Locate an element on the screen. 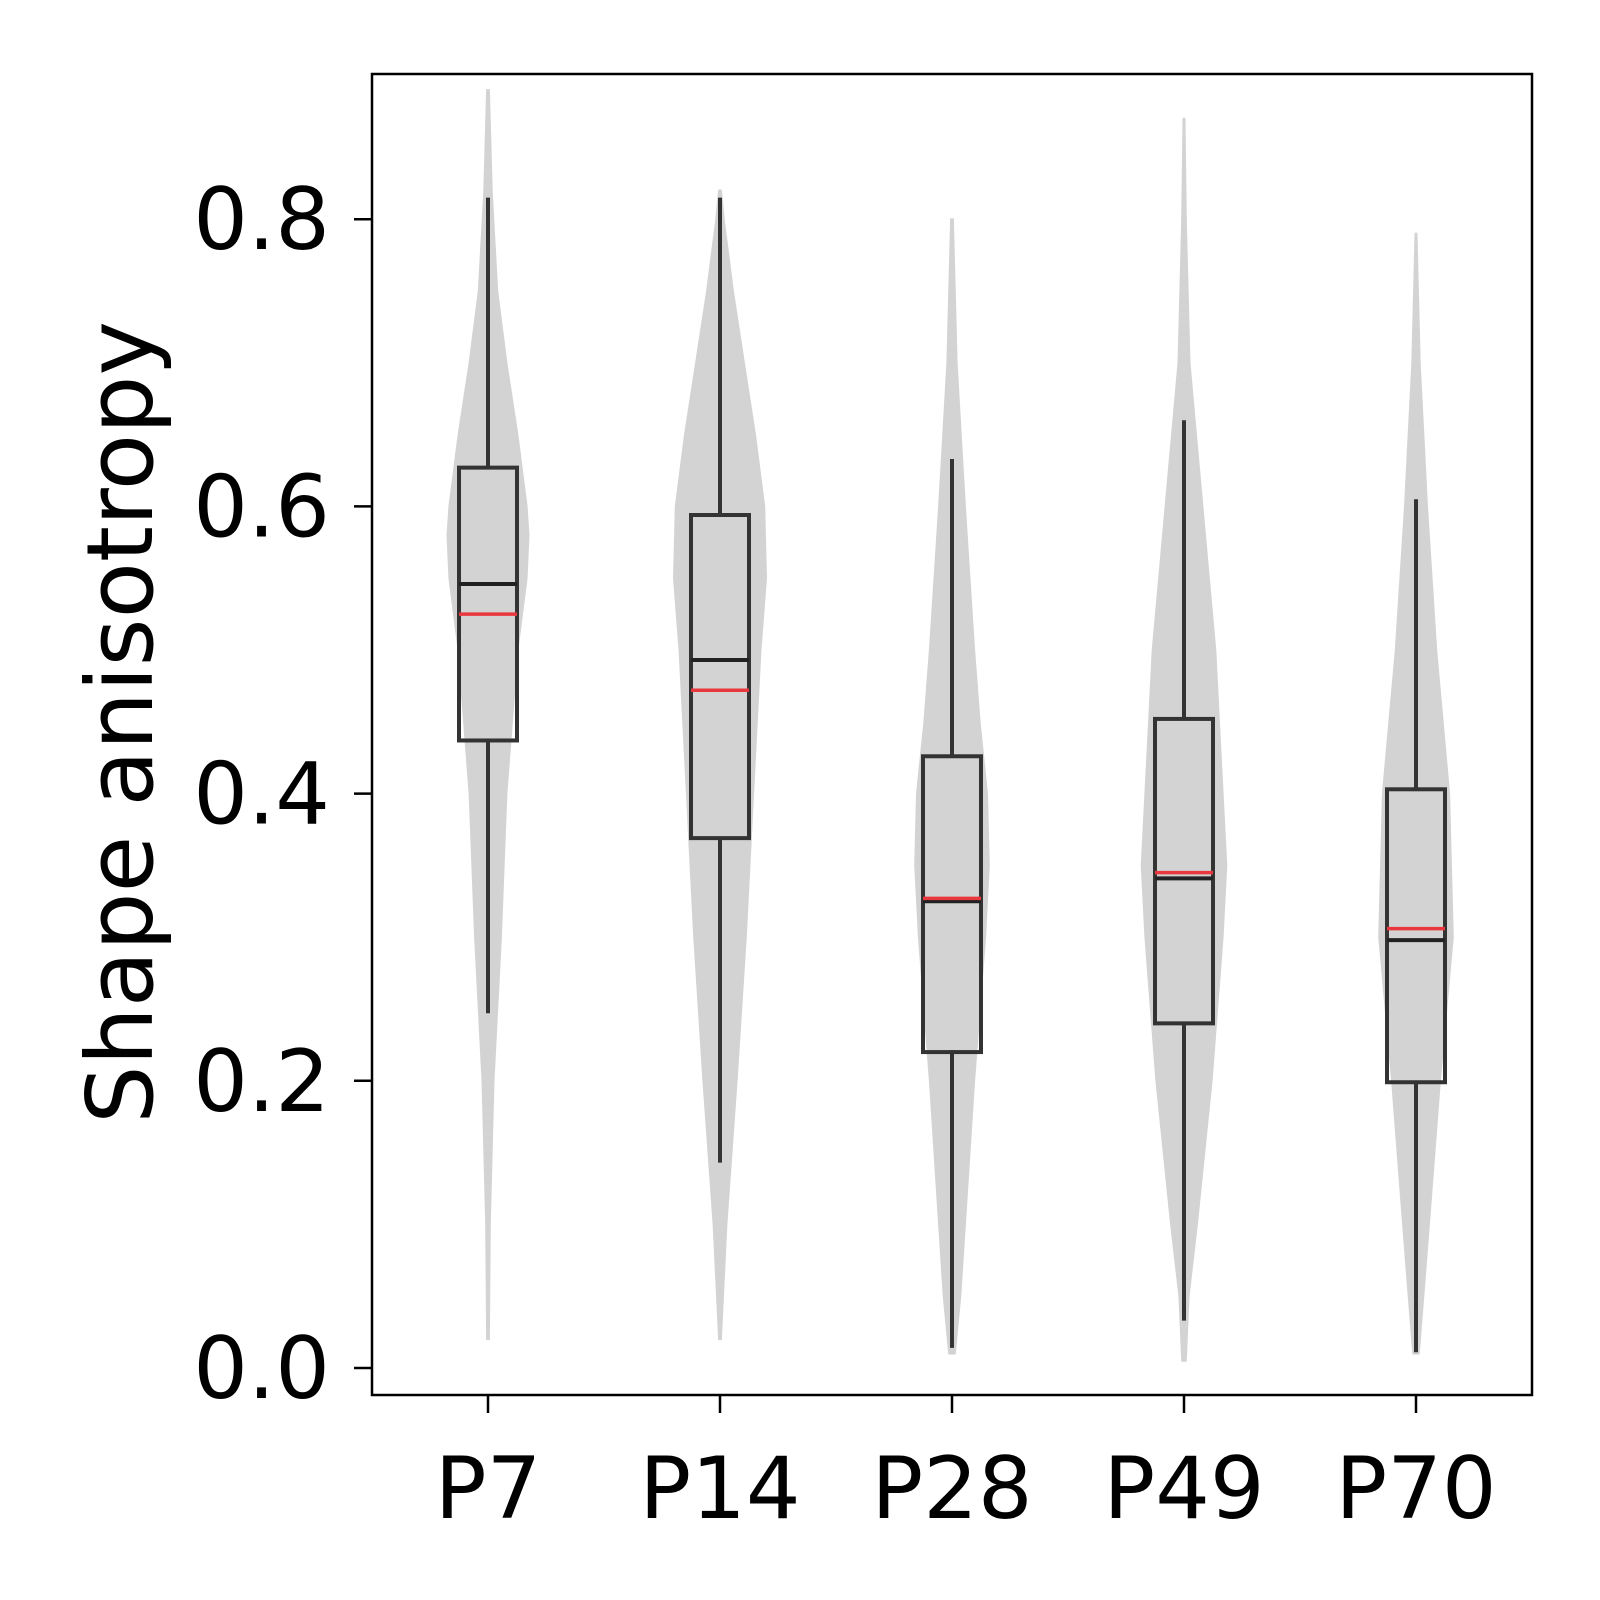  violin-P28 is located at coordinates (952, 786).